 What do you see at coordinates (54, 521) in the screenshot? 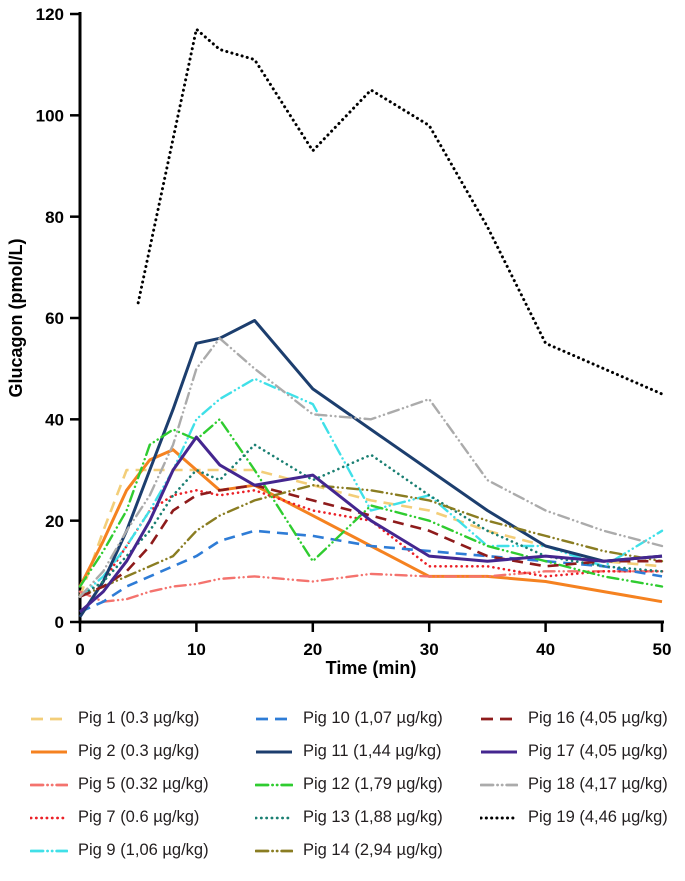
I see `y-tick-label: 20` at bounding box center [54, 521].